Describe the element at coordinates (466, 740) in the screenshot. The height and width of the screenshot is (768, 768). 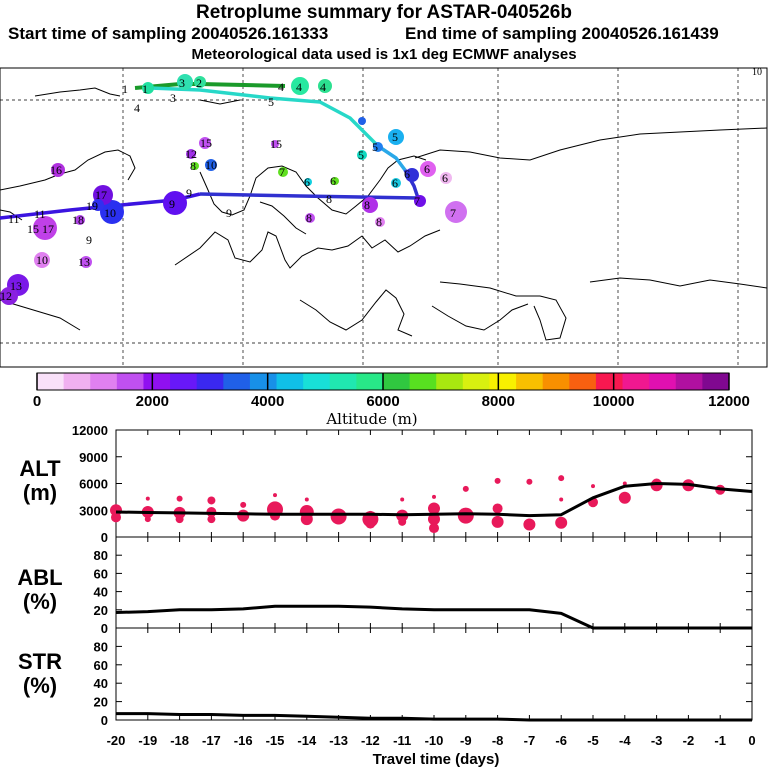
I see `x-tick-label: -9` at that location.